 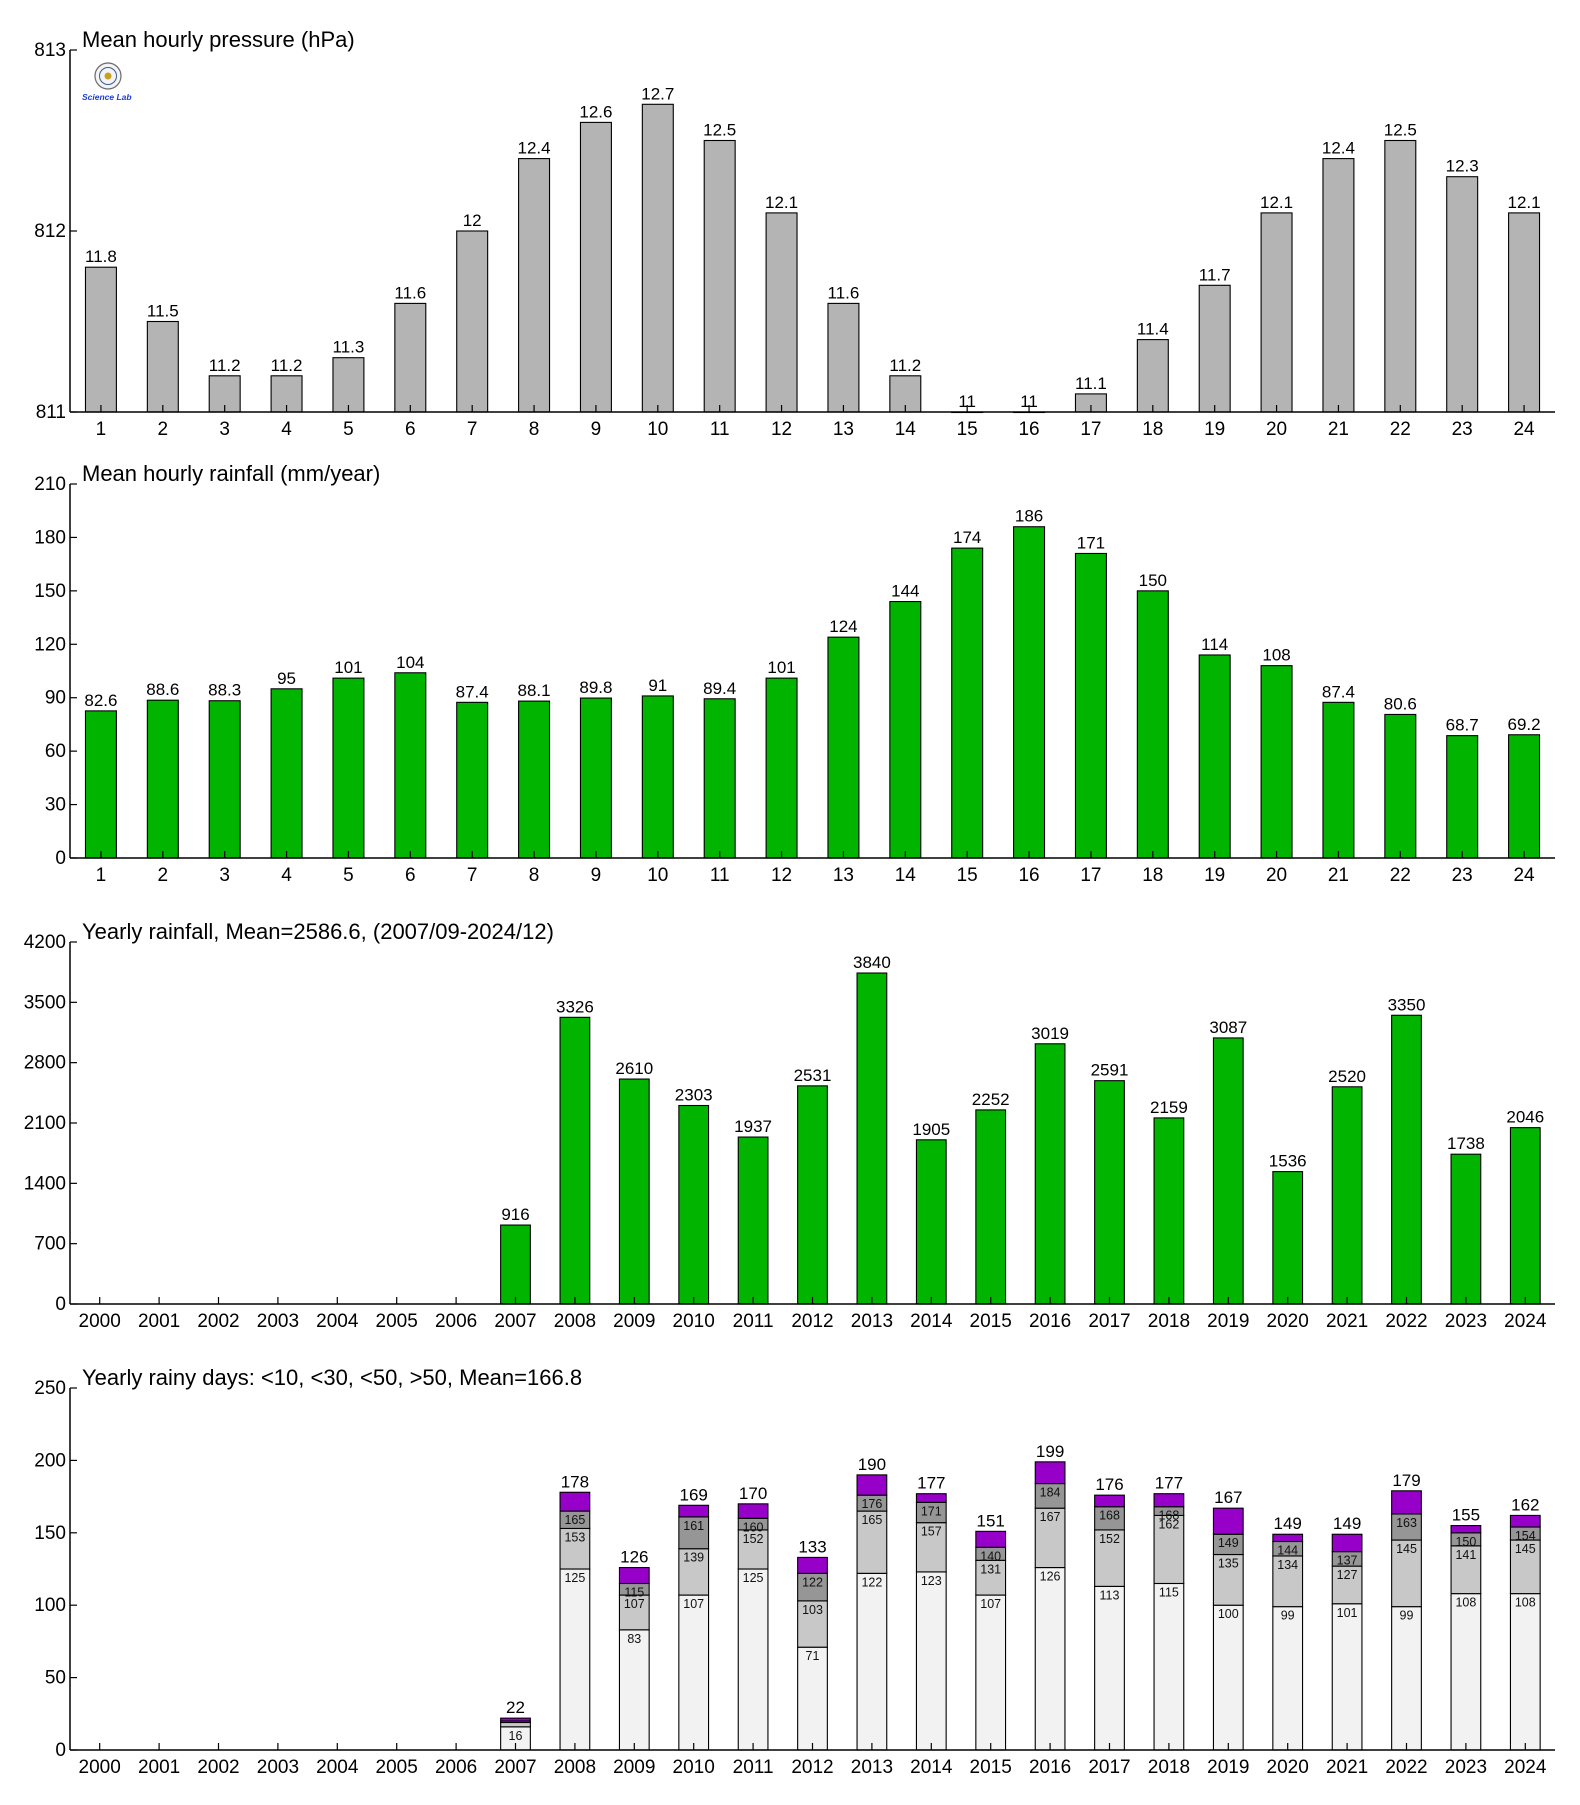 What do you see at coordinates (101, 875) in the screenshot?
I see `x-tick-label: 1` at bounding box center [101, 875].